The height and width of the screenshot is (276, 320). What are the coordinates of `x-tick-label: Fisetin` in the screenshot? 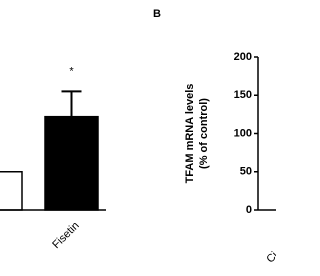 It's located at (65, 235).